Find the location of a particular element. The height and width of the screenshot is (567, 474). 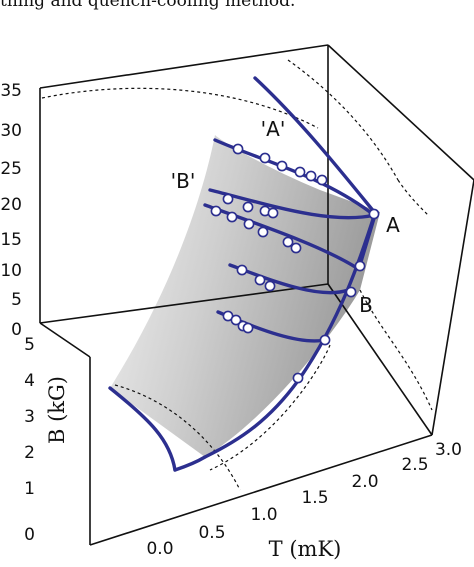

b-tick-4: 4 is located at coordinates (29, 381).